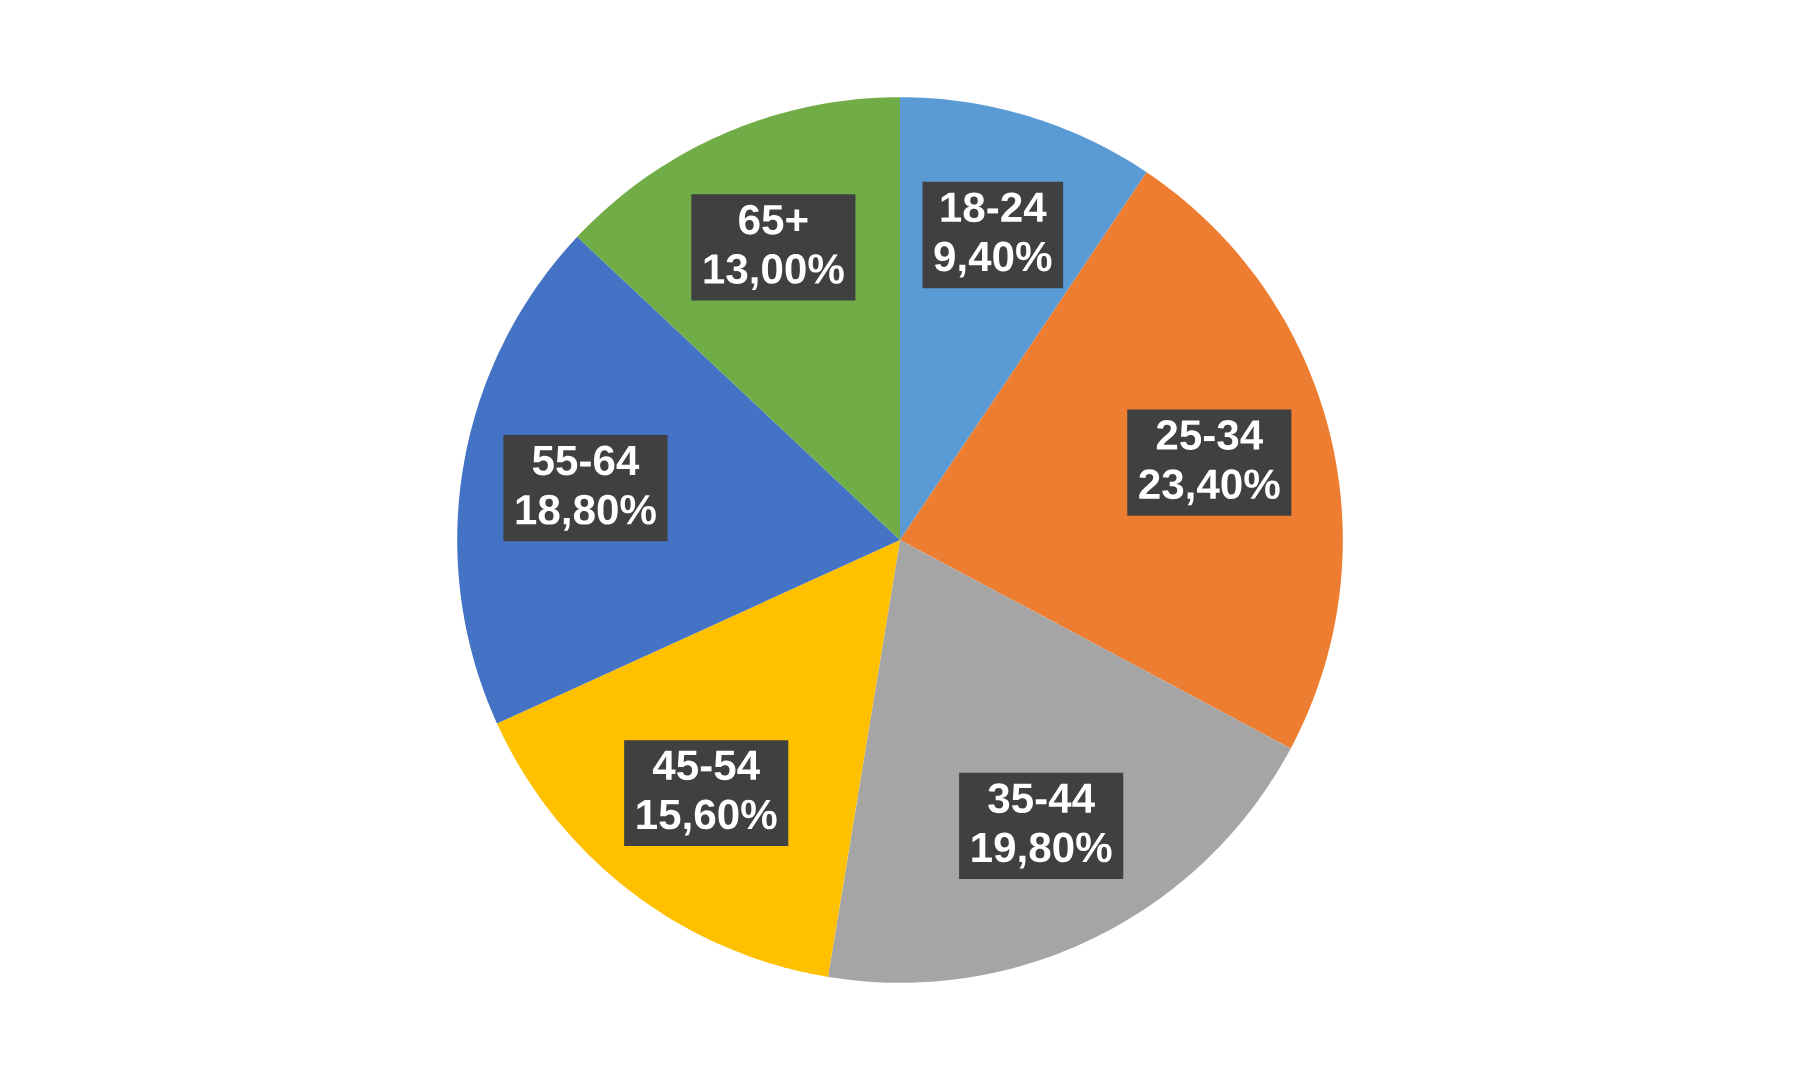 The height and width of the screenshot is (1080, 1800). What do you see at coordinates (1209, 435) in the screenshot?
I see `slice-label: 25-34` at bounding box center [1209, 435].